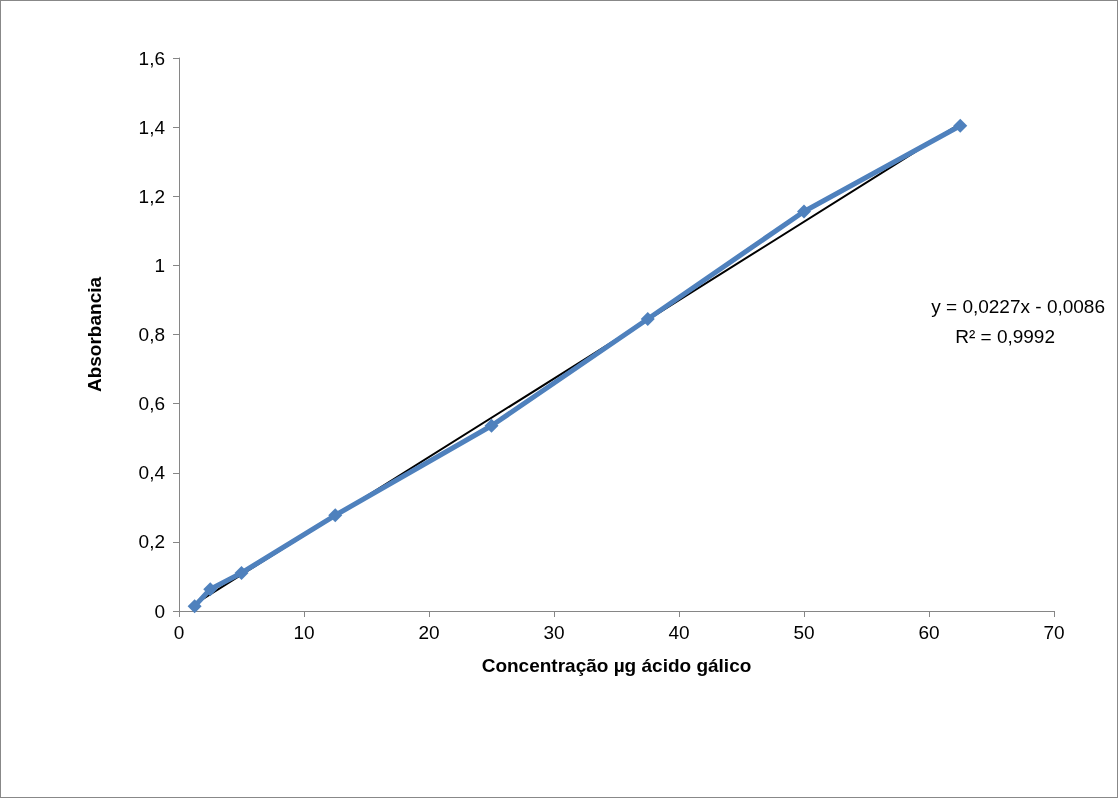 This screenshot has height=798, width=1118. I want to click on x-tick-label: 70, so click(1054, 632).